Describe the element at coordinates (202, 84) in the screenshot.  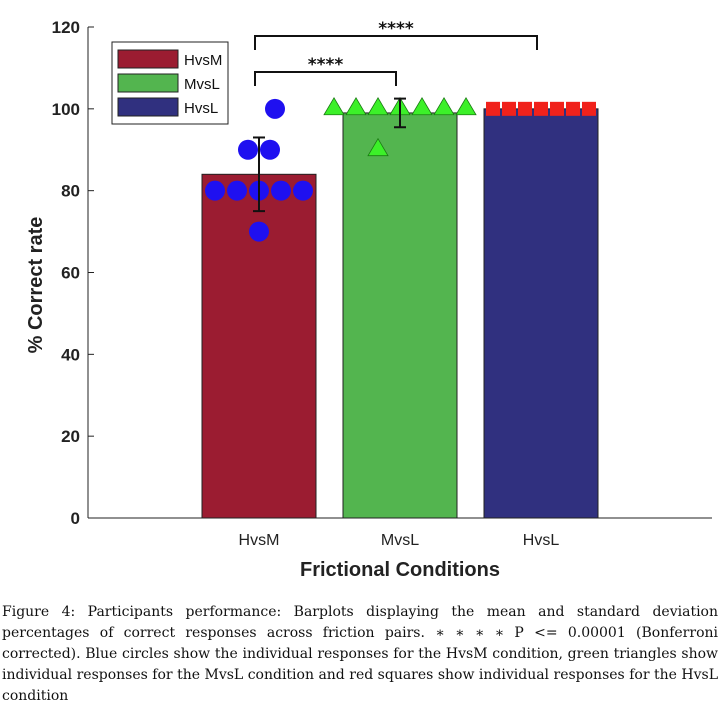
I see `legend-label: MvsL` at that location.